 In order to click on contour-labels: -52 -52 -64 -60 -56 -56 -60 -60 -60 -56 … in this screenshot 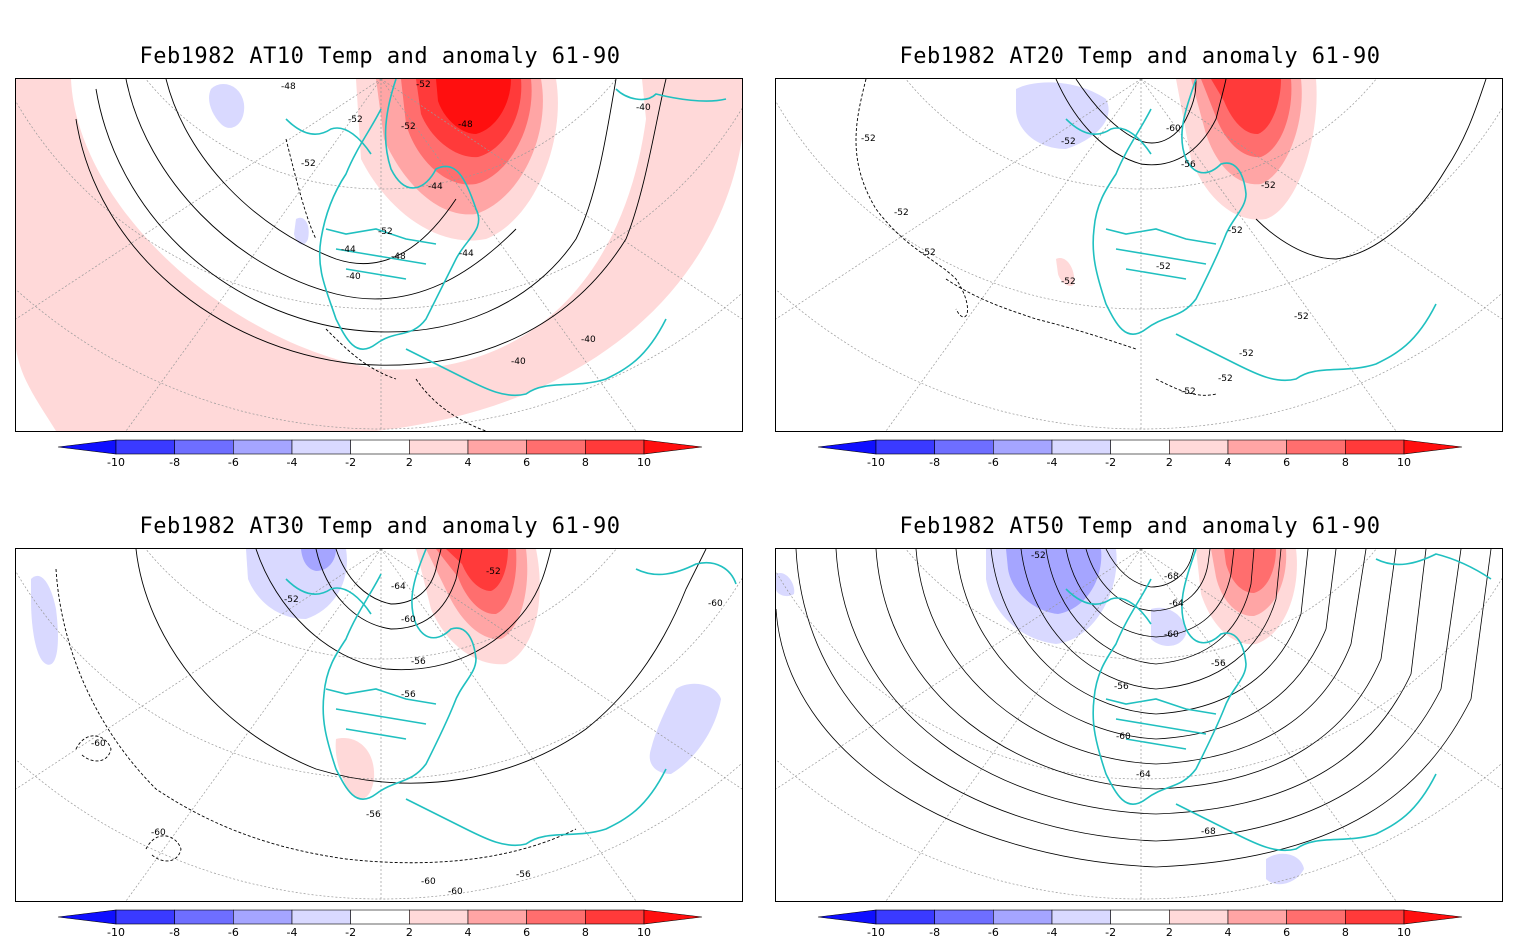, I will do `click(407, 732)`.